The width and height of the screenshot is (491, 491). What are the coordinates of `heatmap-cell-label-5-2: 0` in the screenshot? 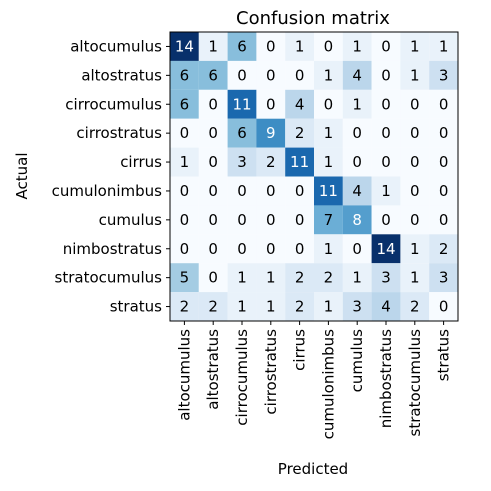 It's located at (242, 191).